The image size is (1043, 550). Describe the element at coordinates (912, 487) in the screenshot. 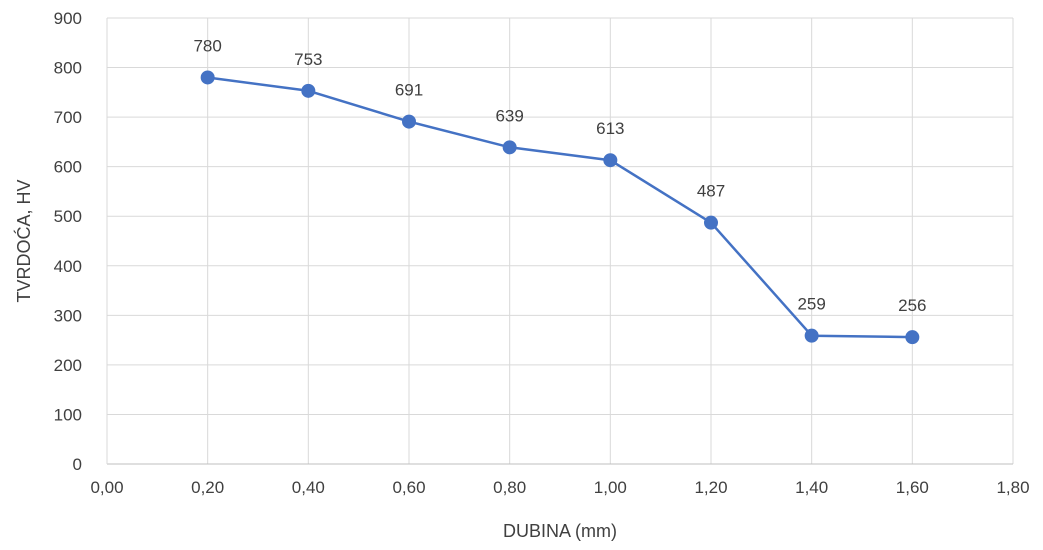

I see `x-tick-label: 1,60` at that location.